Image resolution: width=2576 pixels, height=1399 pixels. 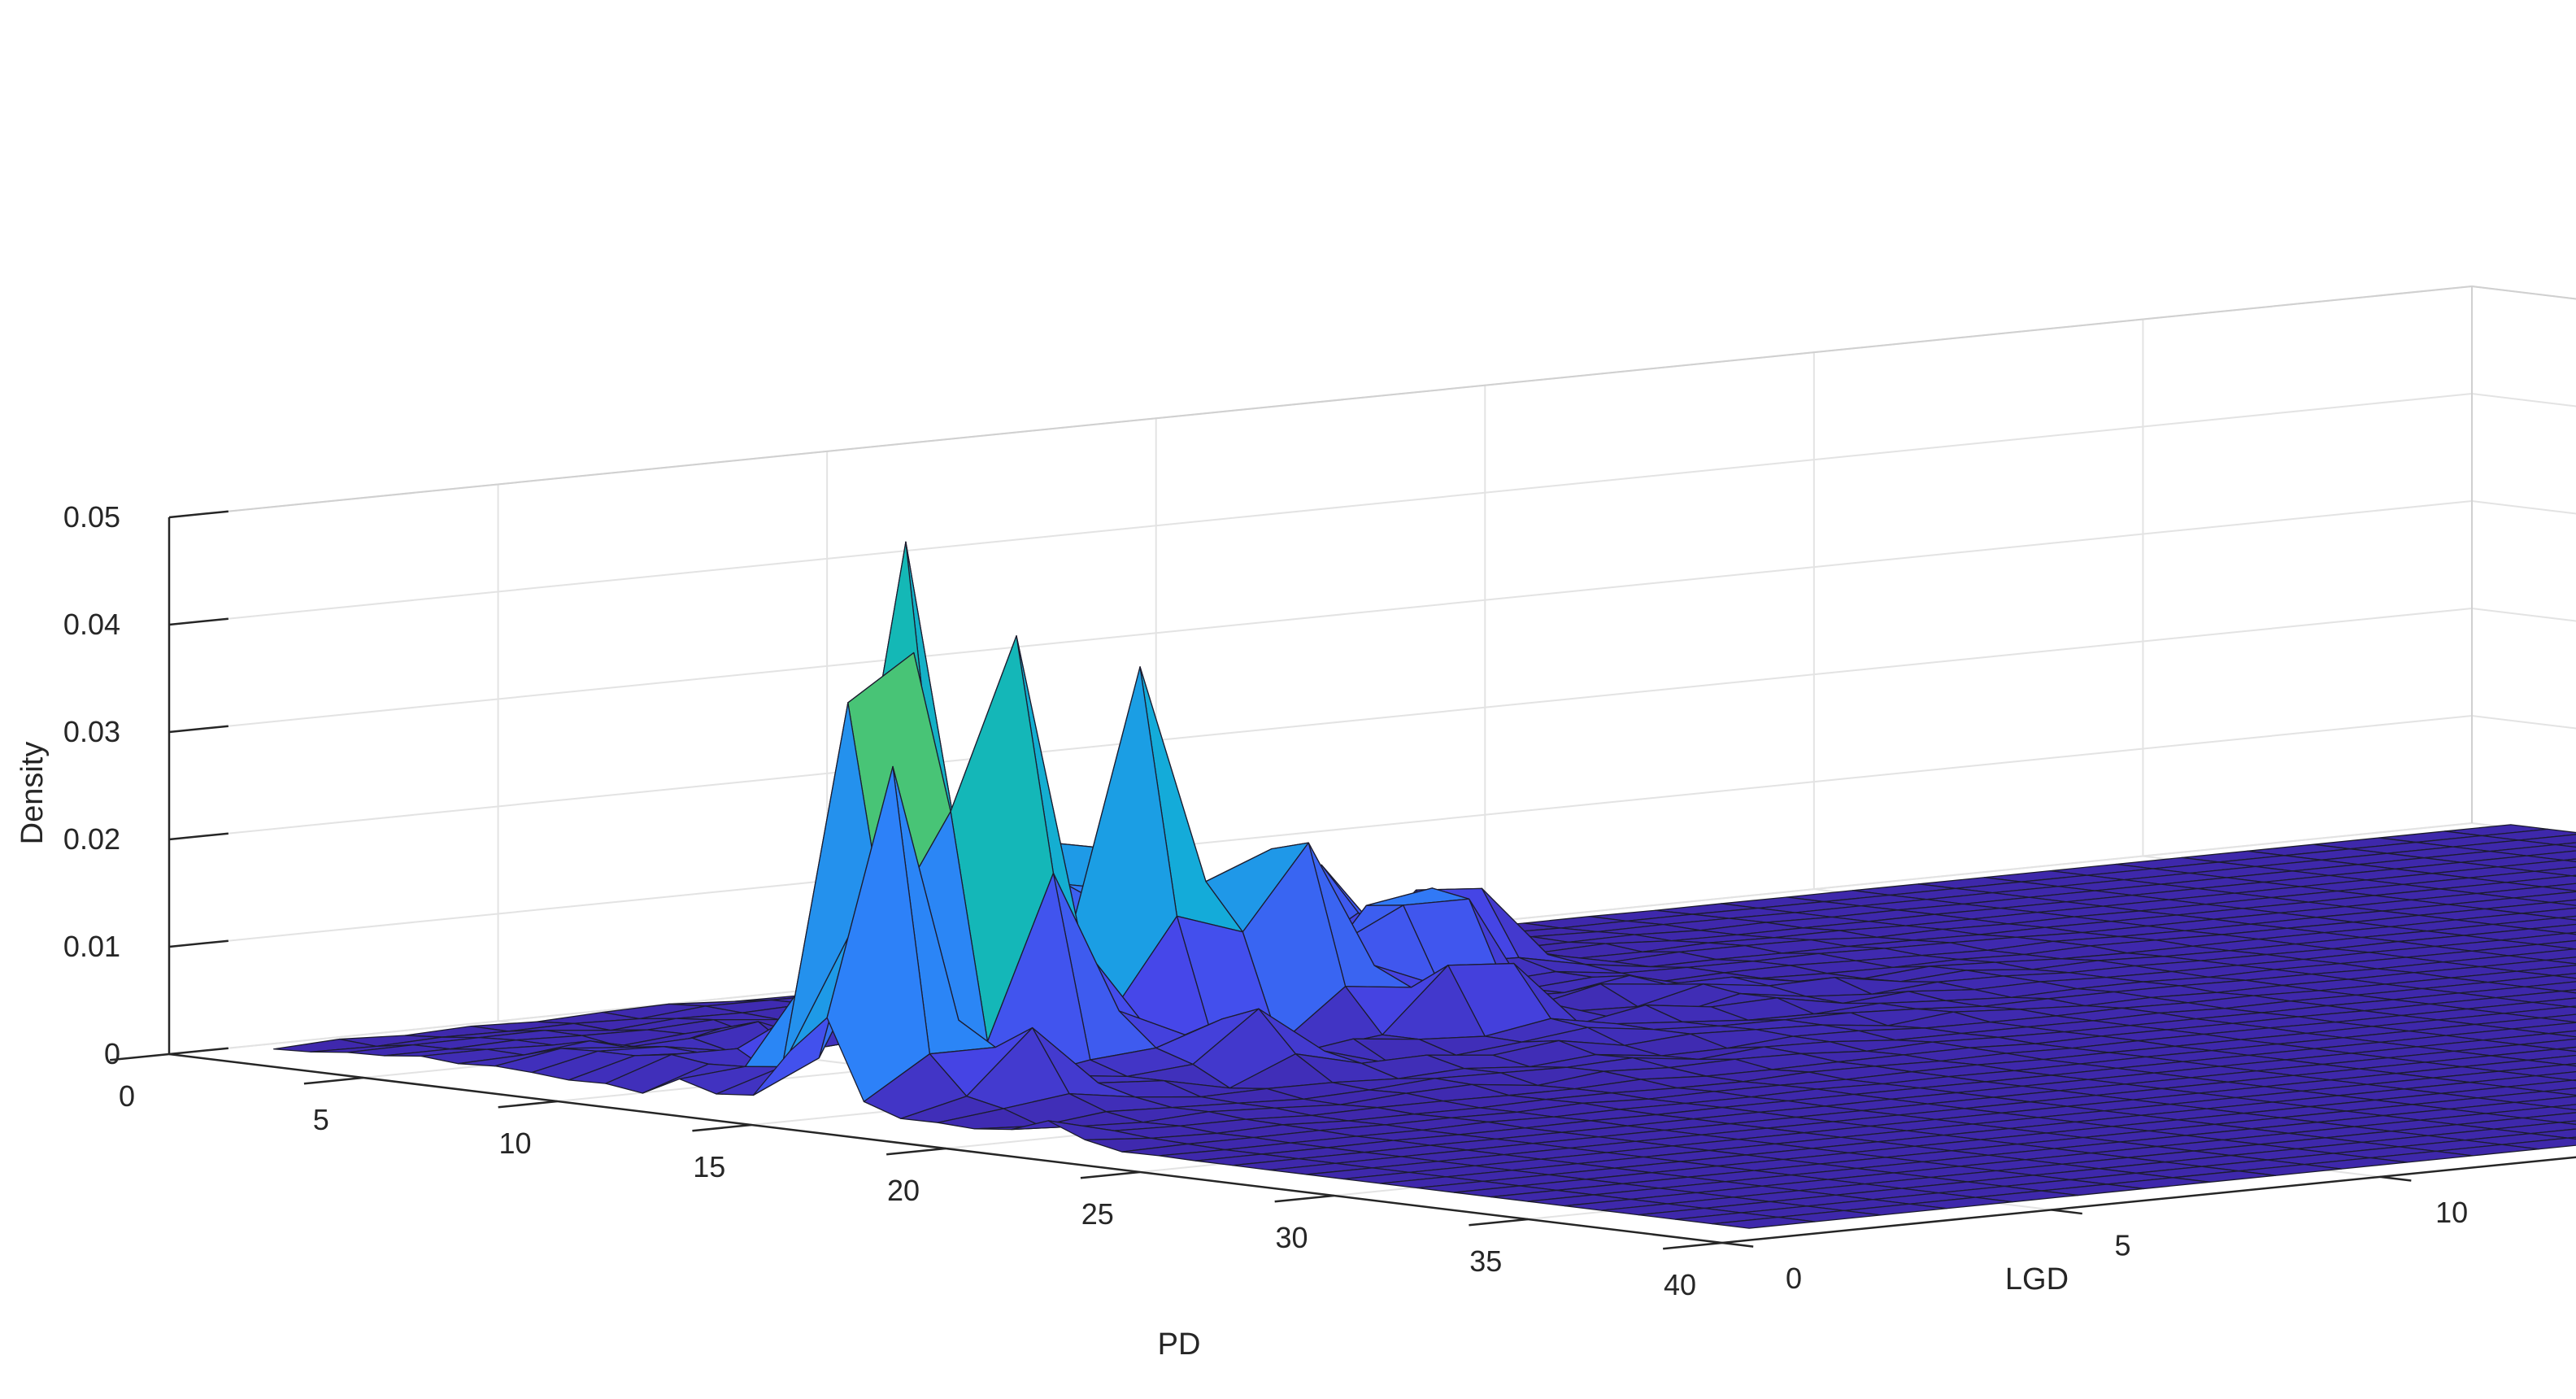 I want to click on density-tick-label: 0.04, so click(x=92, y=625).